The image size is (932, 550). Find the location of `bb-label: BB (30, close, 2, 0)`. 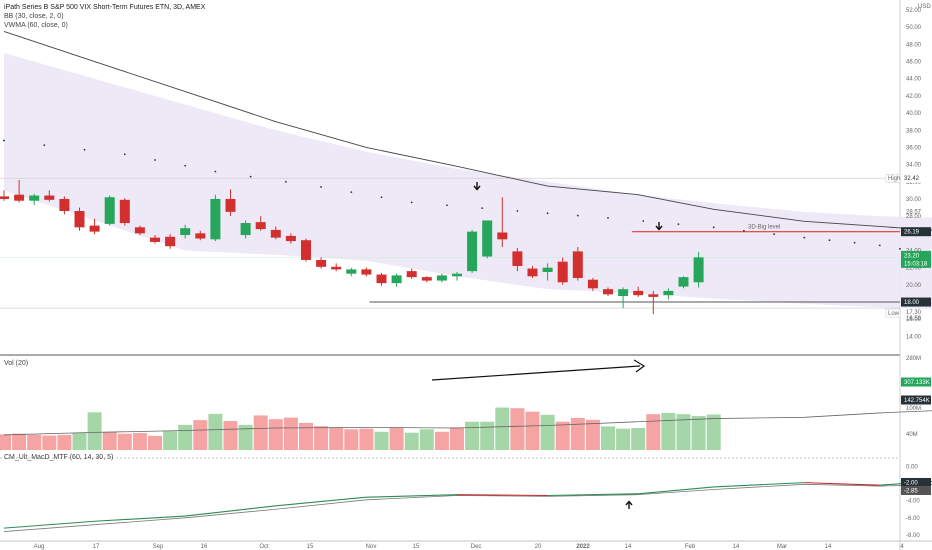

bb-label: BB (30, close, 2, 0) is located at coordinates (34, 16).